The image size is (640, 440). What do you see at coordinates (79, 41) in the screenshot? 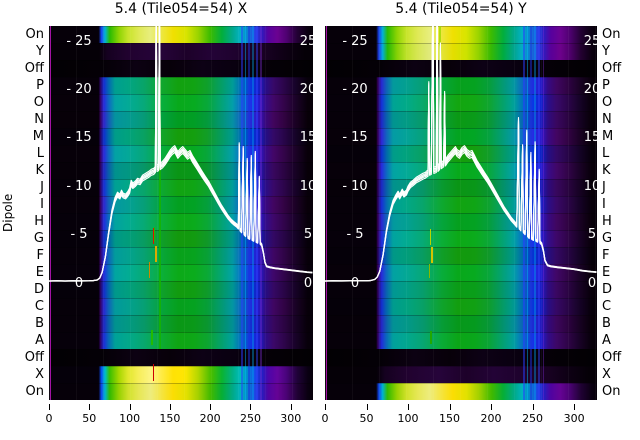
I see `y-tick-label-left: - 25` at bounding box center [79, 41].